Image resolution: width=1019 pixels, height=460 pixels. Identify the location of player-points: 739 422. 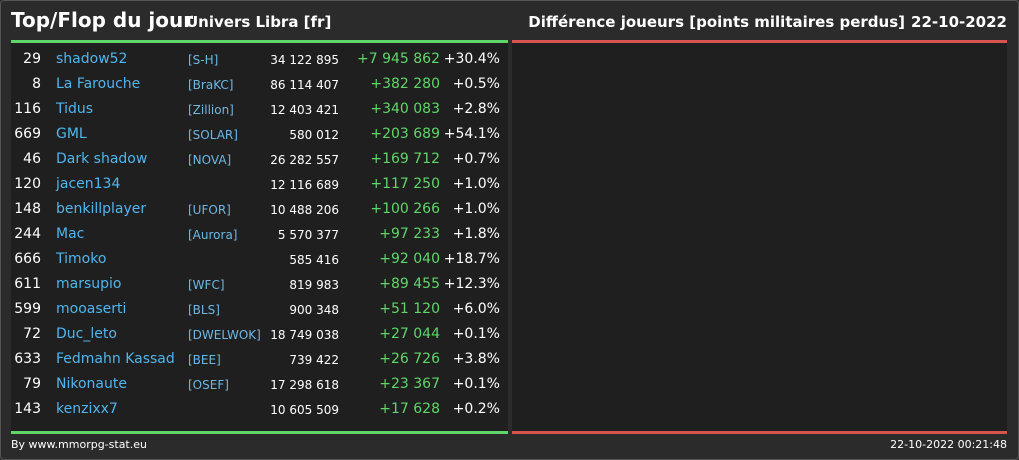
(314, 360).